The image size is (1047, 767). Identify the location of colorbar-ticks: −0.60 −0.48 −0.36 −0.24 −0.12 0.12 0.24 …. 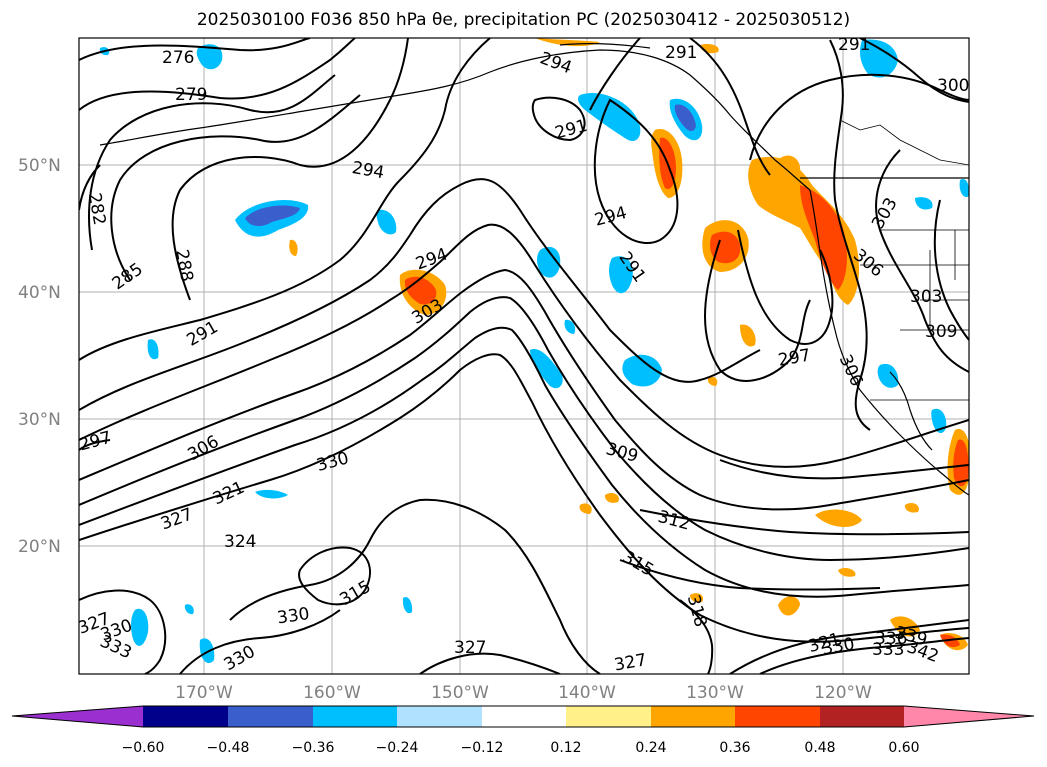
(521, 748).